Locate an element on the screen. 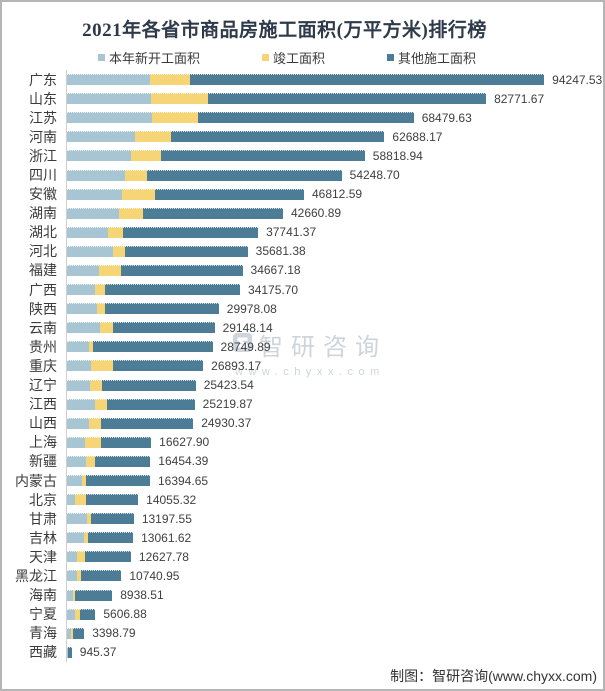 The width and height of the screenshot is (605, 691). legend-item-0: 本年新开工面积 is located at coordinates (149, 57).